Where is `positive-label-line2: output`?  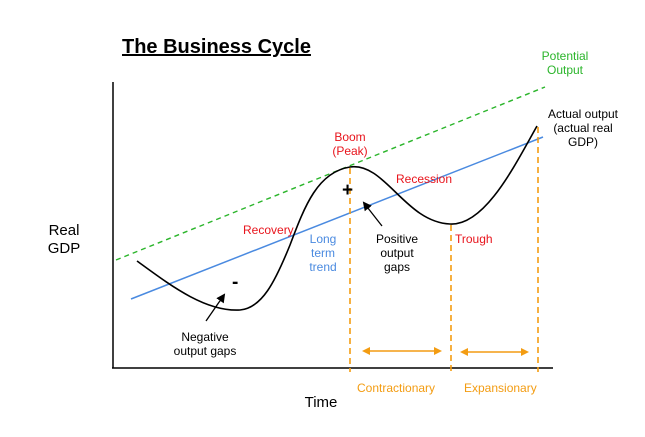
positive-label-line2: output is located at coordinates (397, 253).